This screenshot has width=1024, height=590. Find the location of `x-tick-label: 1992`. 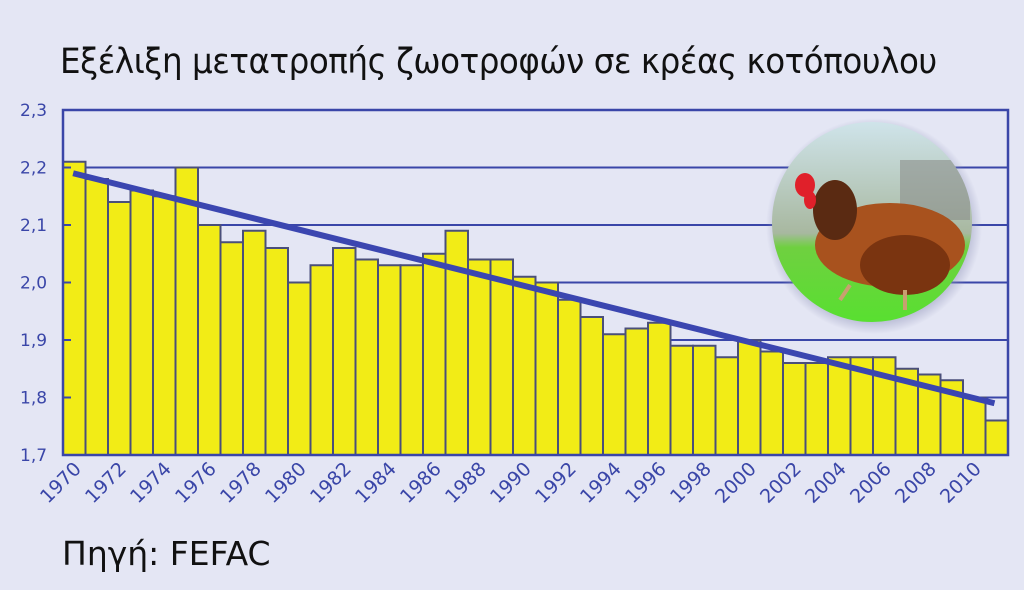

x-tick-label: 1992 is located at coordinates (556, 483).